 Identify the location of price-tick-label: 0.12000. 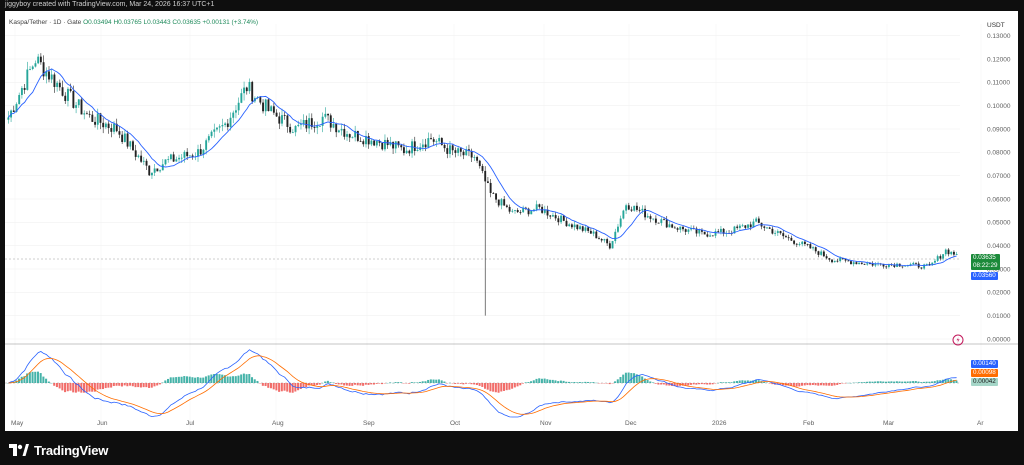
(999, 59).